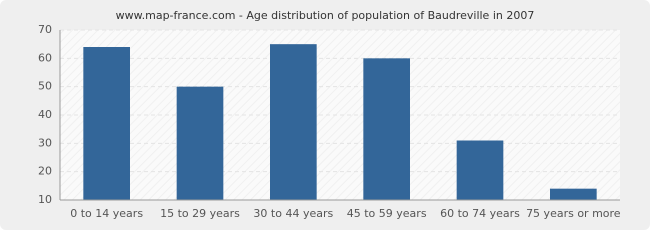 The height and width of the screenshot is (240, 650). I want to click on y-tick-label: 50, so click(45, 86).